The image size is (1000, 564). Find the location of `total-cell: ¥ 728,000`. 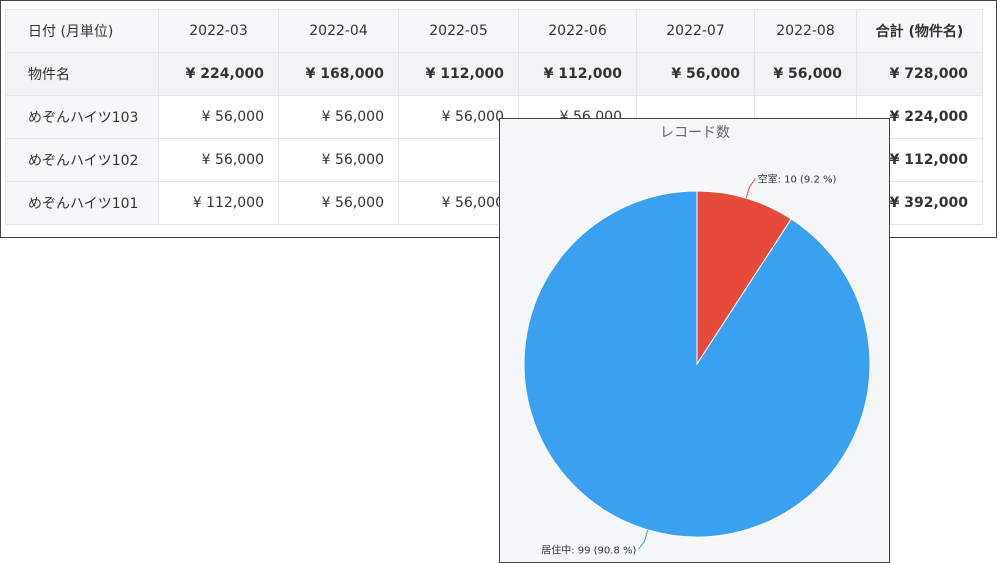

total-cell: ¥ 728,000 is located at coordinates (919, 74).